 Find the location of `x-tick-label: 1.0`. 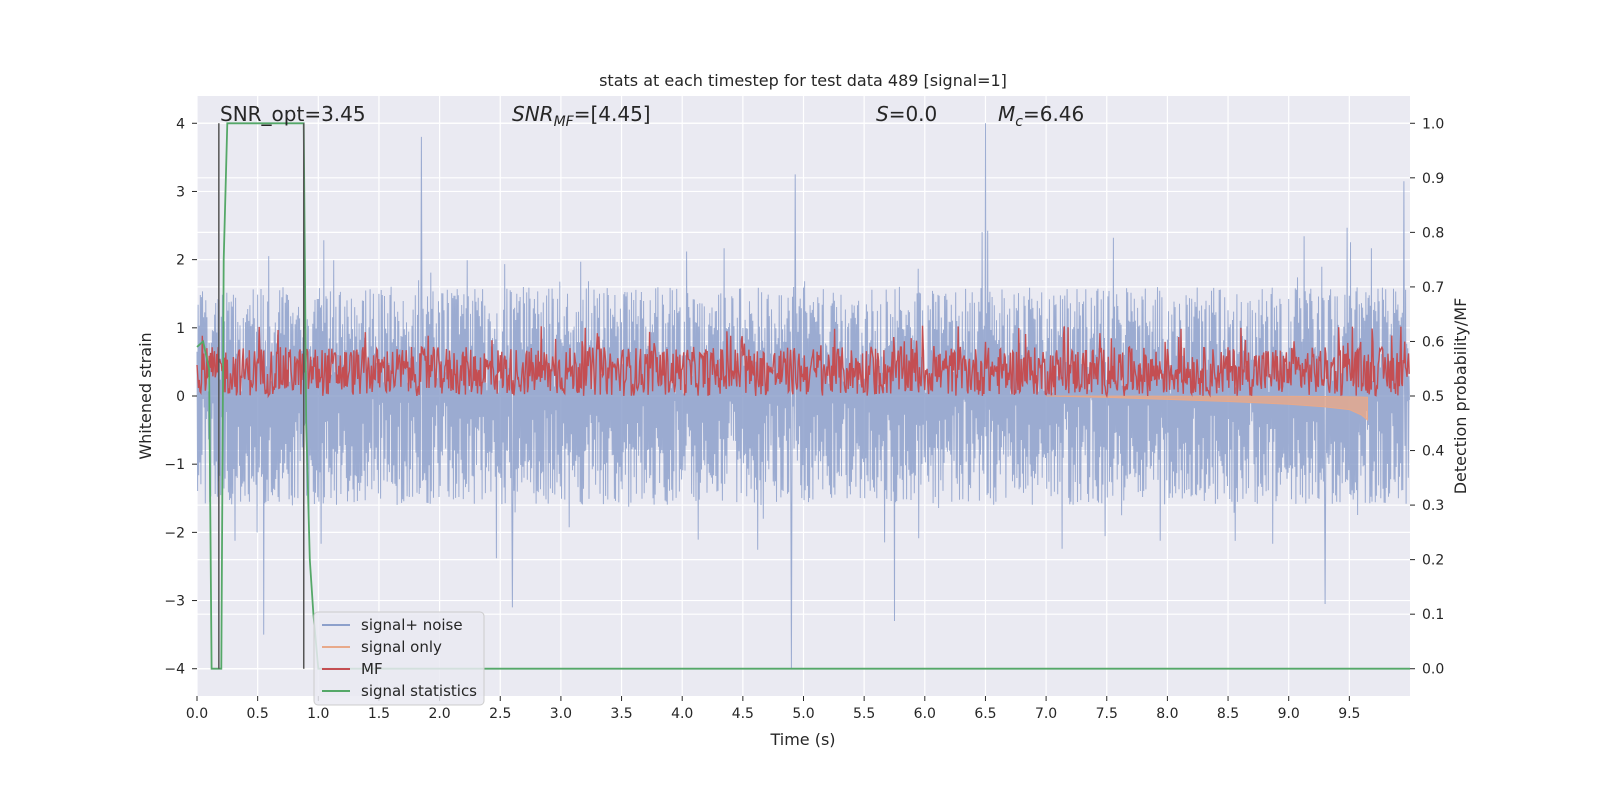

x-tick-label: 1.0 is located at coordinates (318, 714).